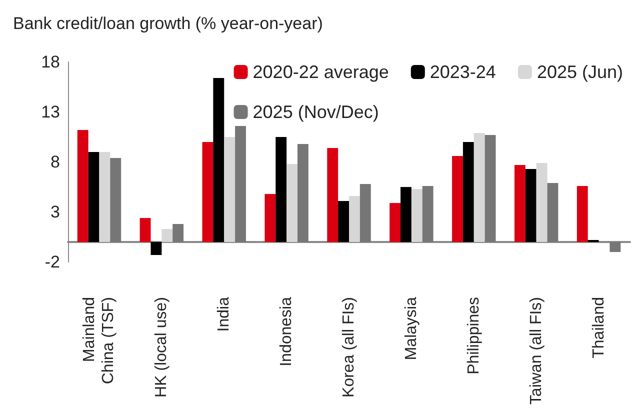  Describe the element at coordinates (315, 112) in the screenshot. I see `legend-label: 2025 (Nov/Dec)` at that location.